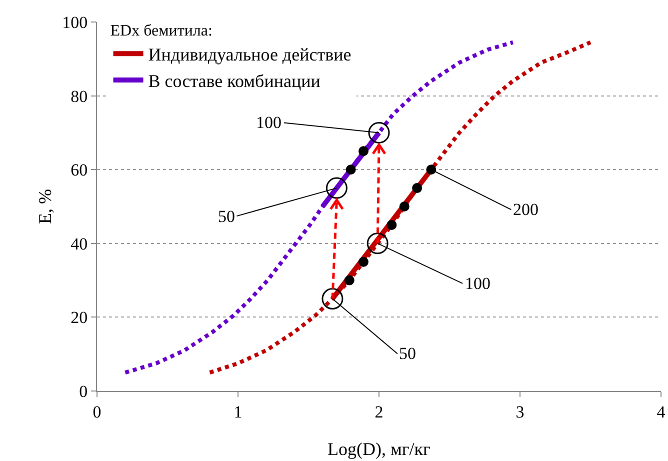  What do you see at coordinates (238, 412) in the screenshot?
I see `x-tick-label: 1` at bounding box center [238, 412].